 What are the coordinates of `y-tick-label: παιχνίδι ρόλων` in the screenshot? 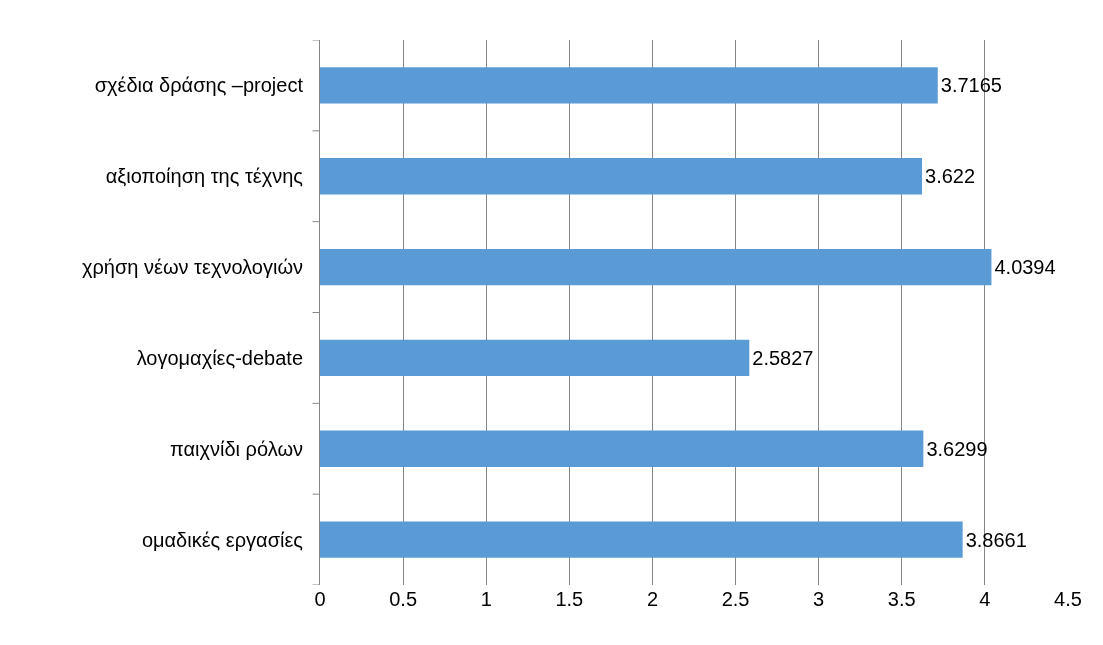 It's located at (236, 448).